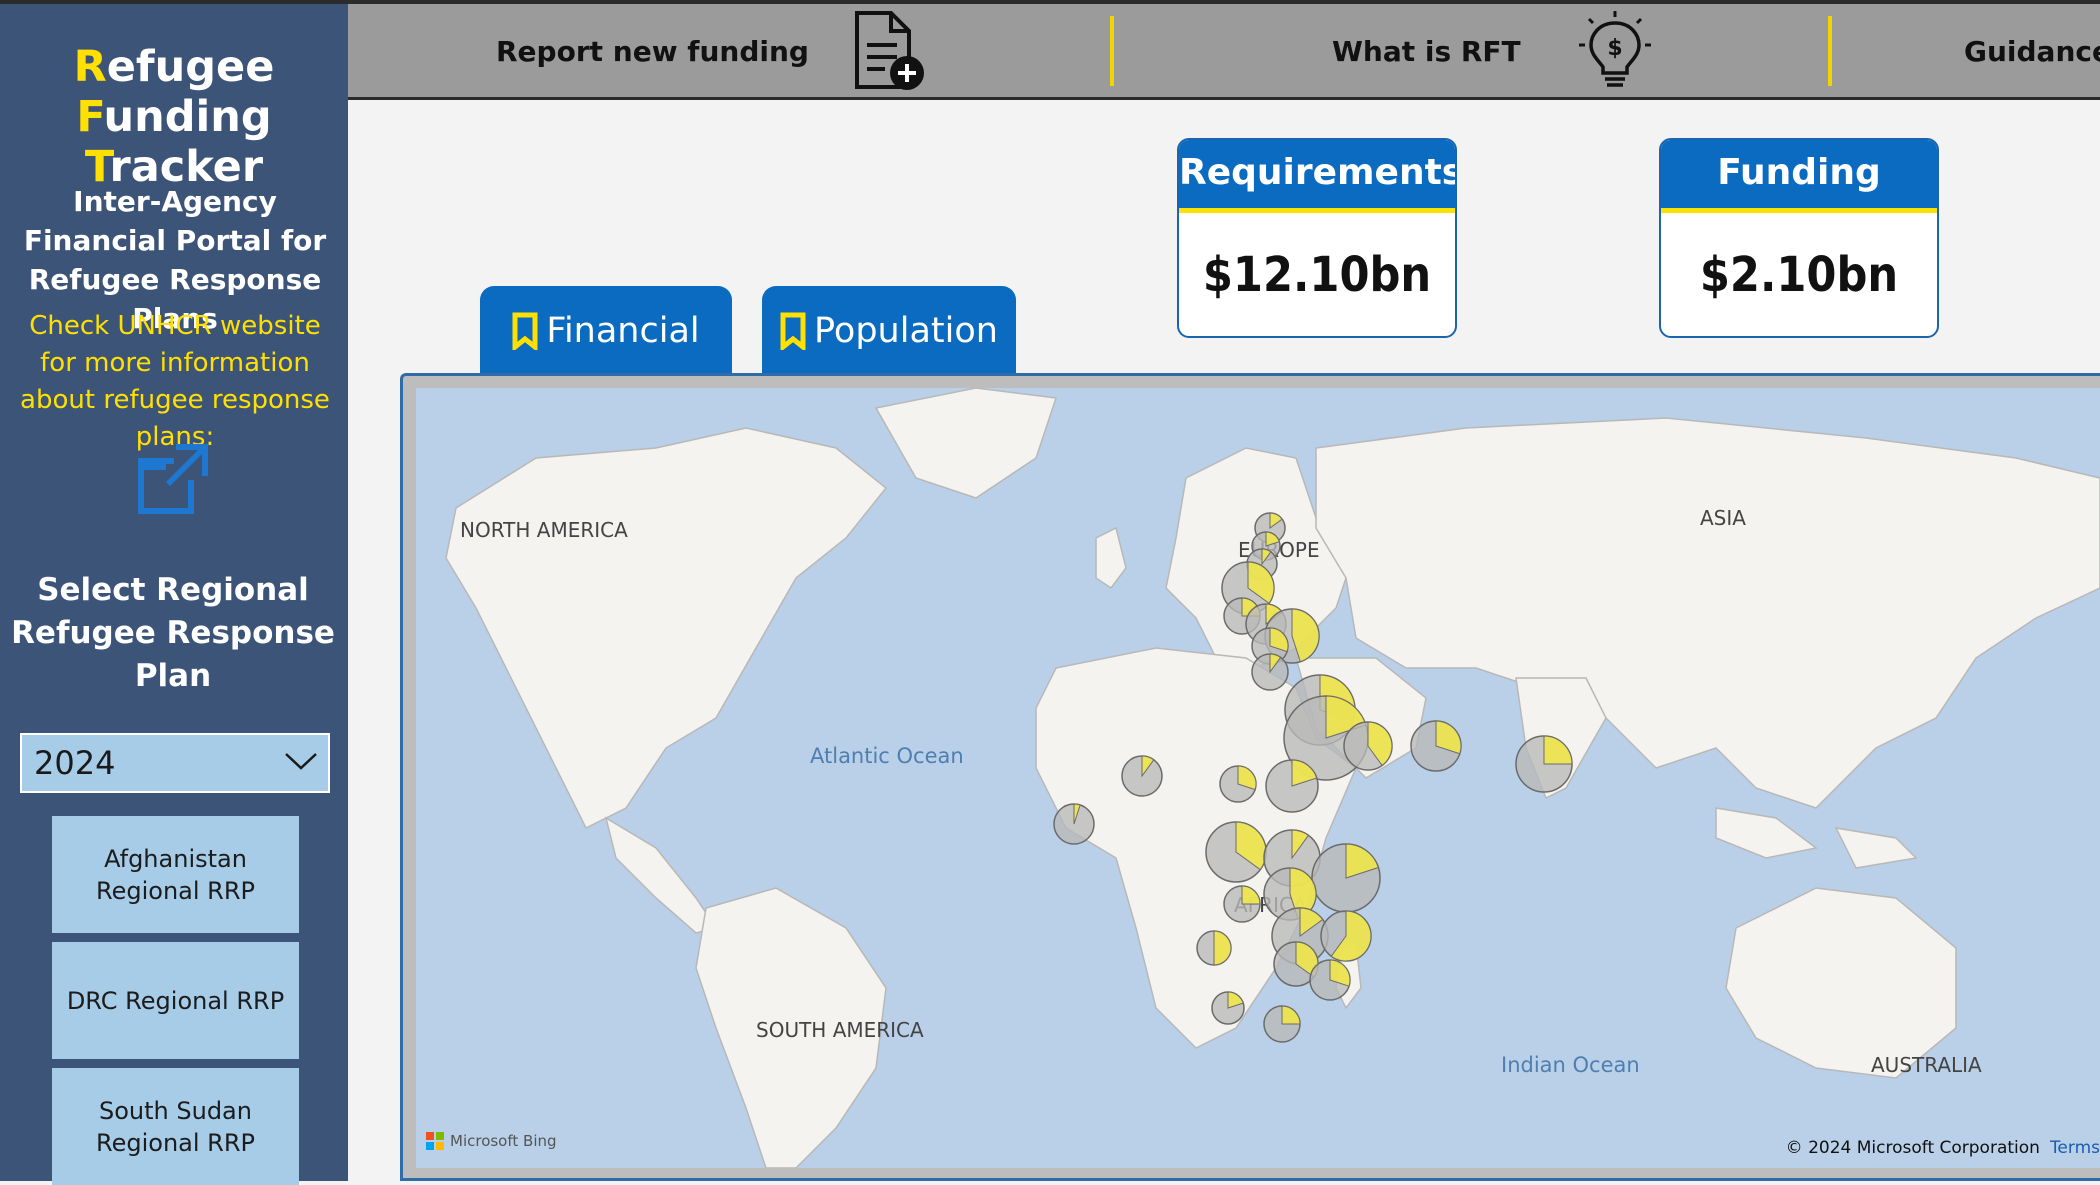 The width and height of the screenshot is (2100, 1185). What do you see at coordinates (175, 763) in the screenshot?
I see `year-dropdown: 2024` at bounding box center [175, 763].